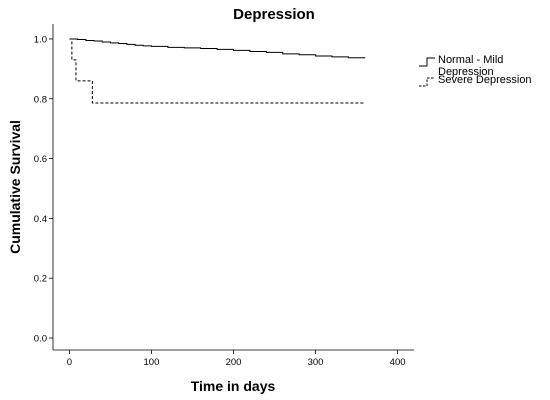 The width and height of the screenshot is (550, 400). I want to click on x-tick-label: 400, so click(398, 362).